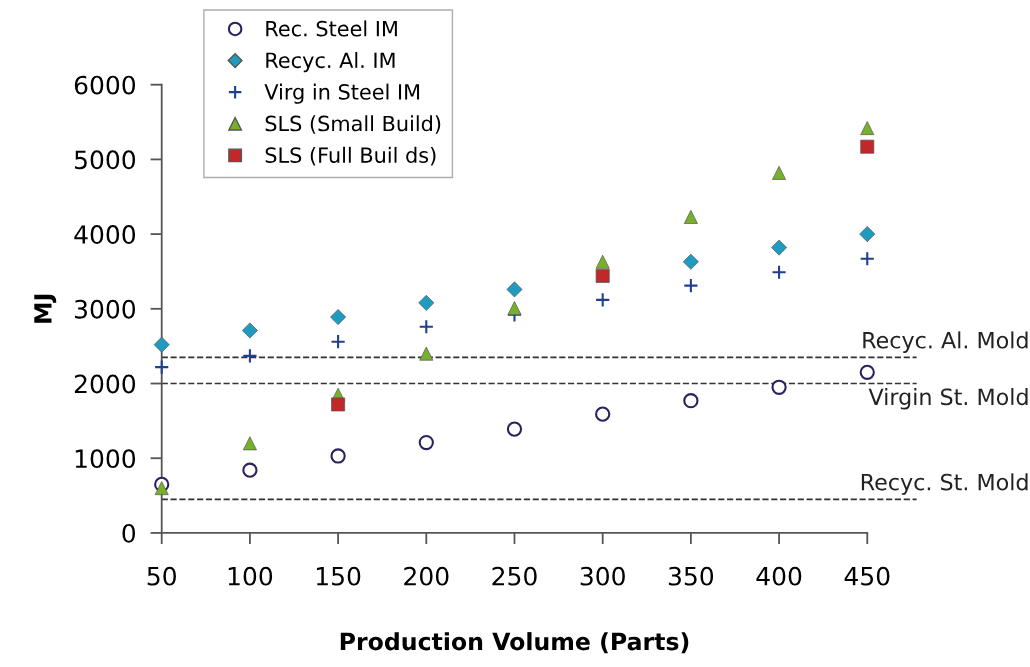  I want to click on y-axis-title: MJ, so click(45, 308).